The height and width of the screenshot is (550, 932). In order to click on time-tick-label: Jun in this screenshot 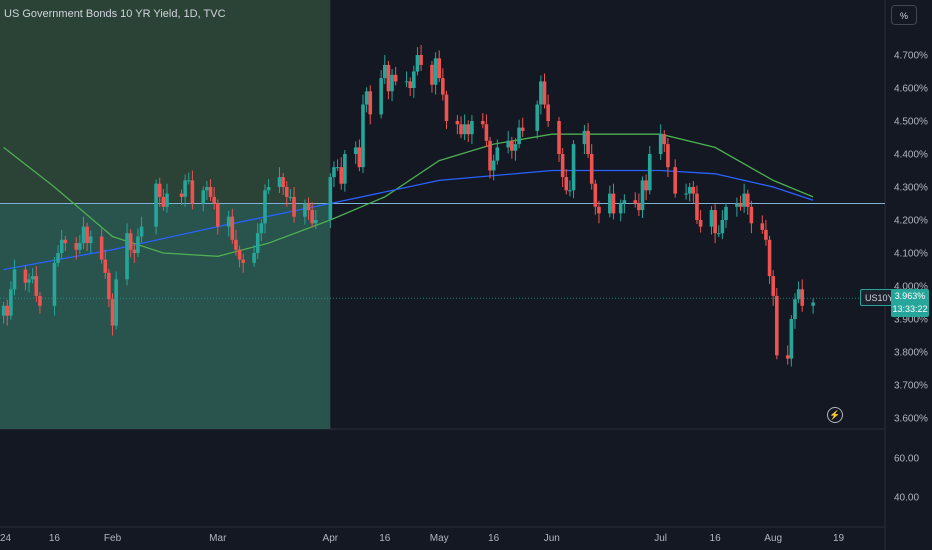, I will do `click(552, 538)`.